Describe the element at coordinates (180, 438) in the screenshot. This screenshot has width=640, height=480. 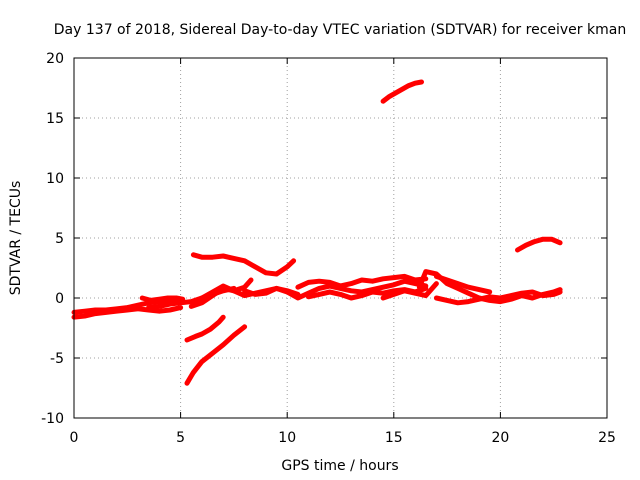
I see `x-tick-label: 5` at that location.